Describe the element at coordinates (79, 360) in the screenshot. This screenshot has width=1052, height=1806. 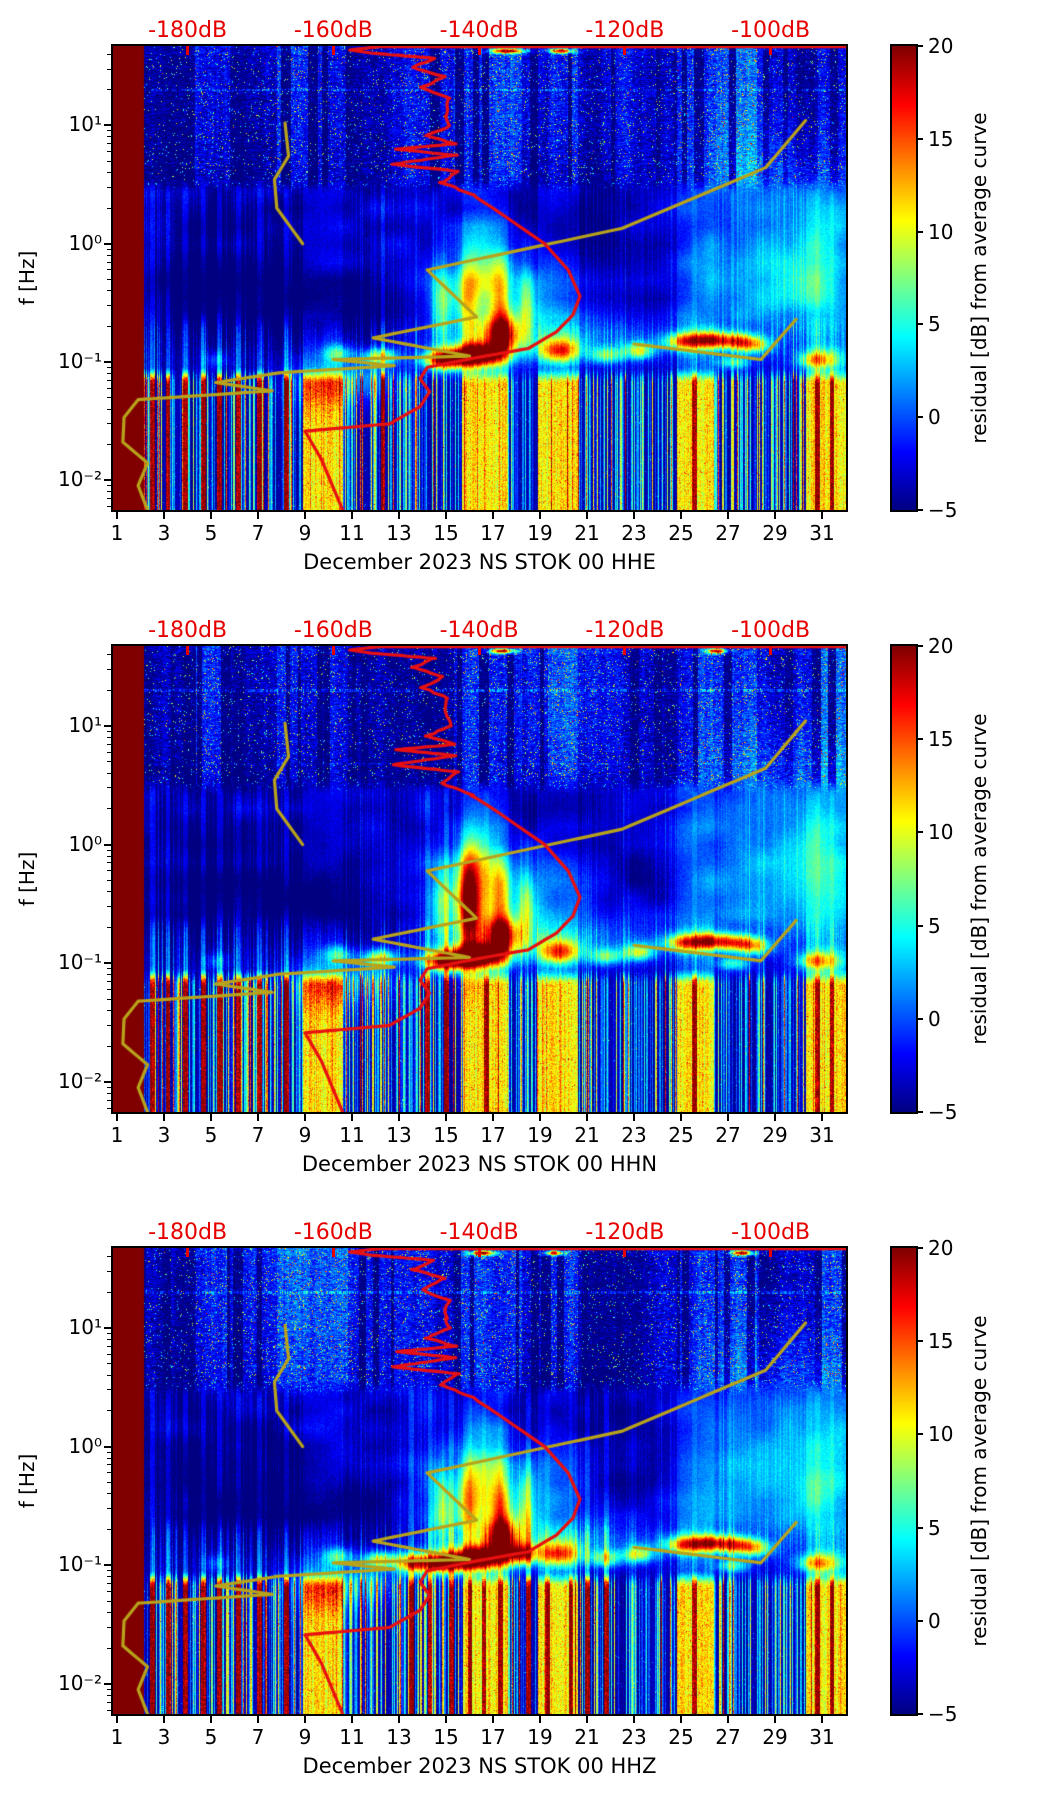
I see `y-tick-label: 10⁻¹` at that location.